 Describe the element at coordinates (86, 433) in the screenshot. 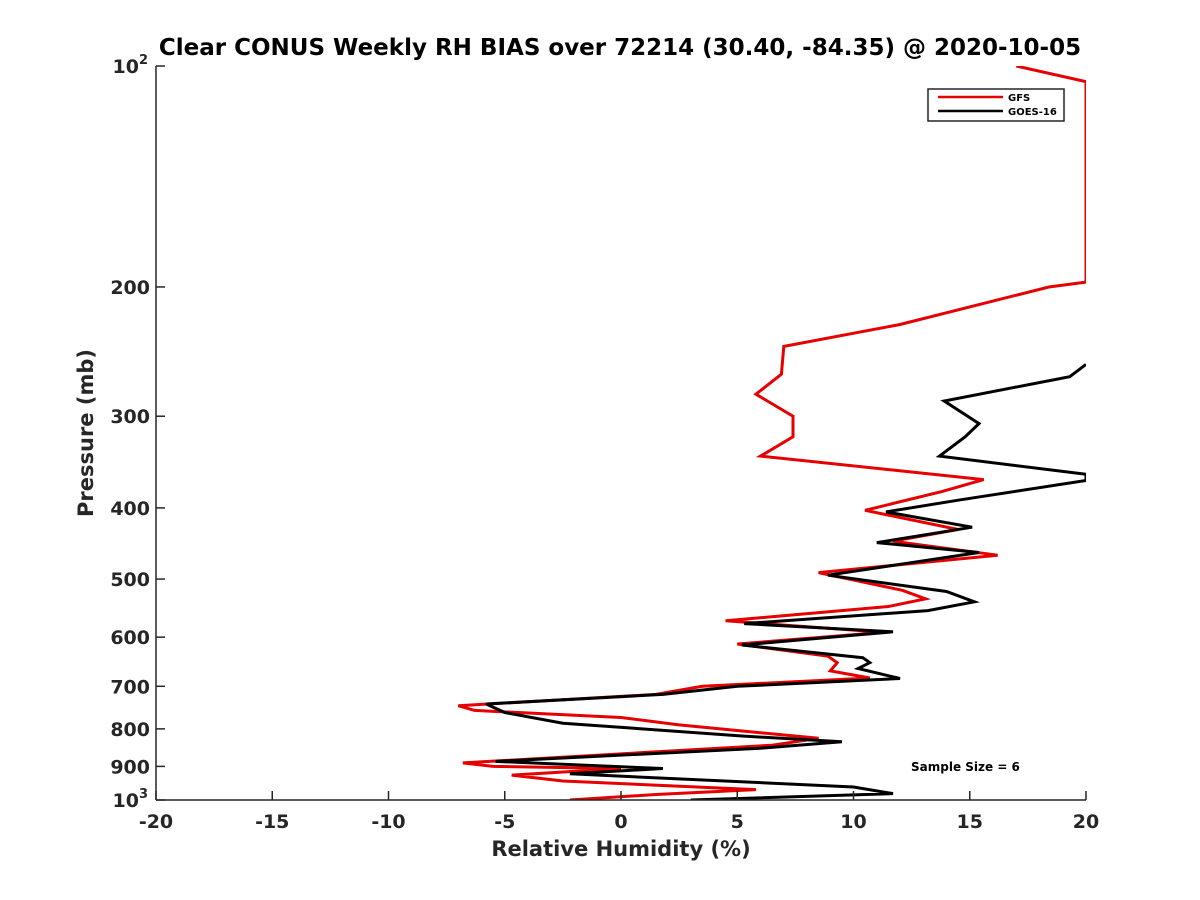

I see `y-axis-label: Pressure (mb)` at that location.